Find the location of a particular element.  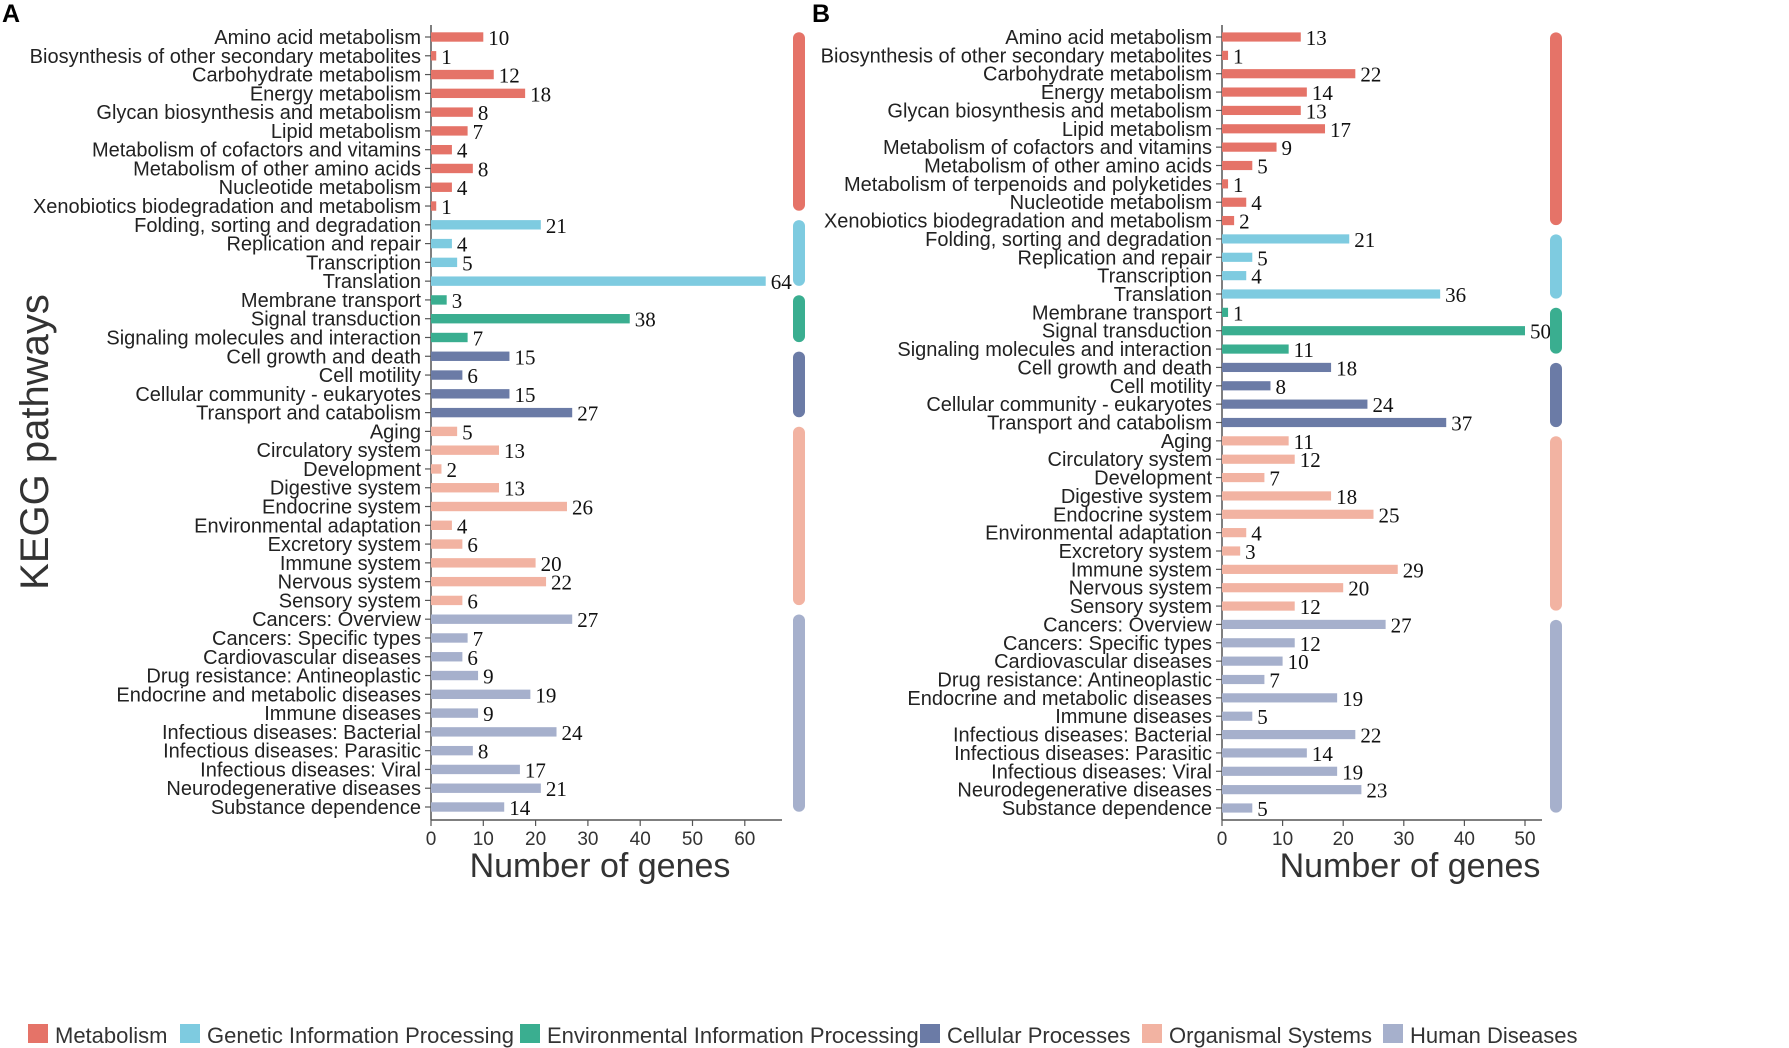

pathway-label: Endocrine and metabolic diseases is located at coordinates (268, 695).